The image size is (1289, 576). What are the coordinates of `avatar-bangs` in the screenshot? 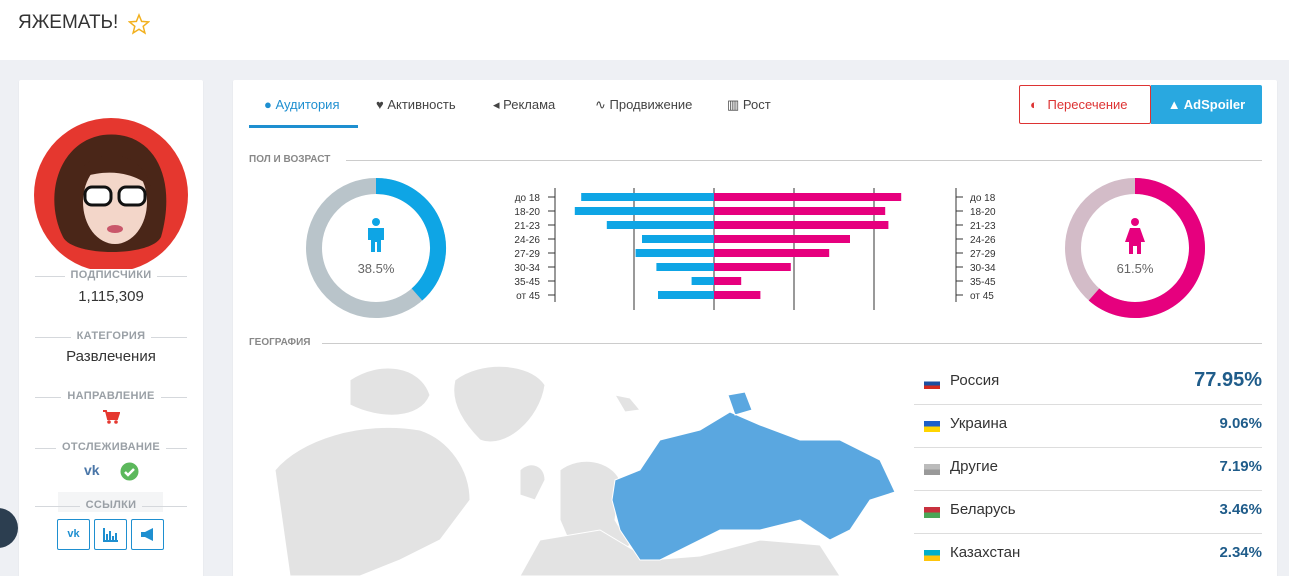 It's located at (117, 171).